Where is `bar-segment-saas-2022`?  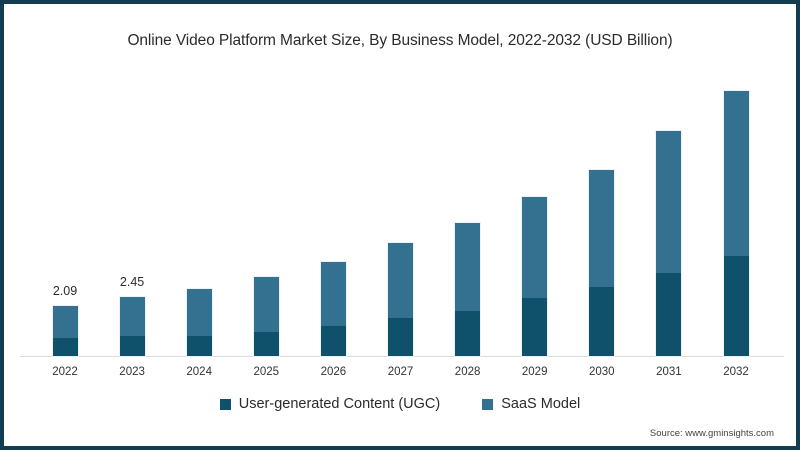
bar-segment-saas-2022 is located at coordinates (65, 322).